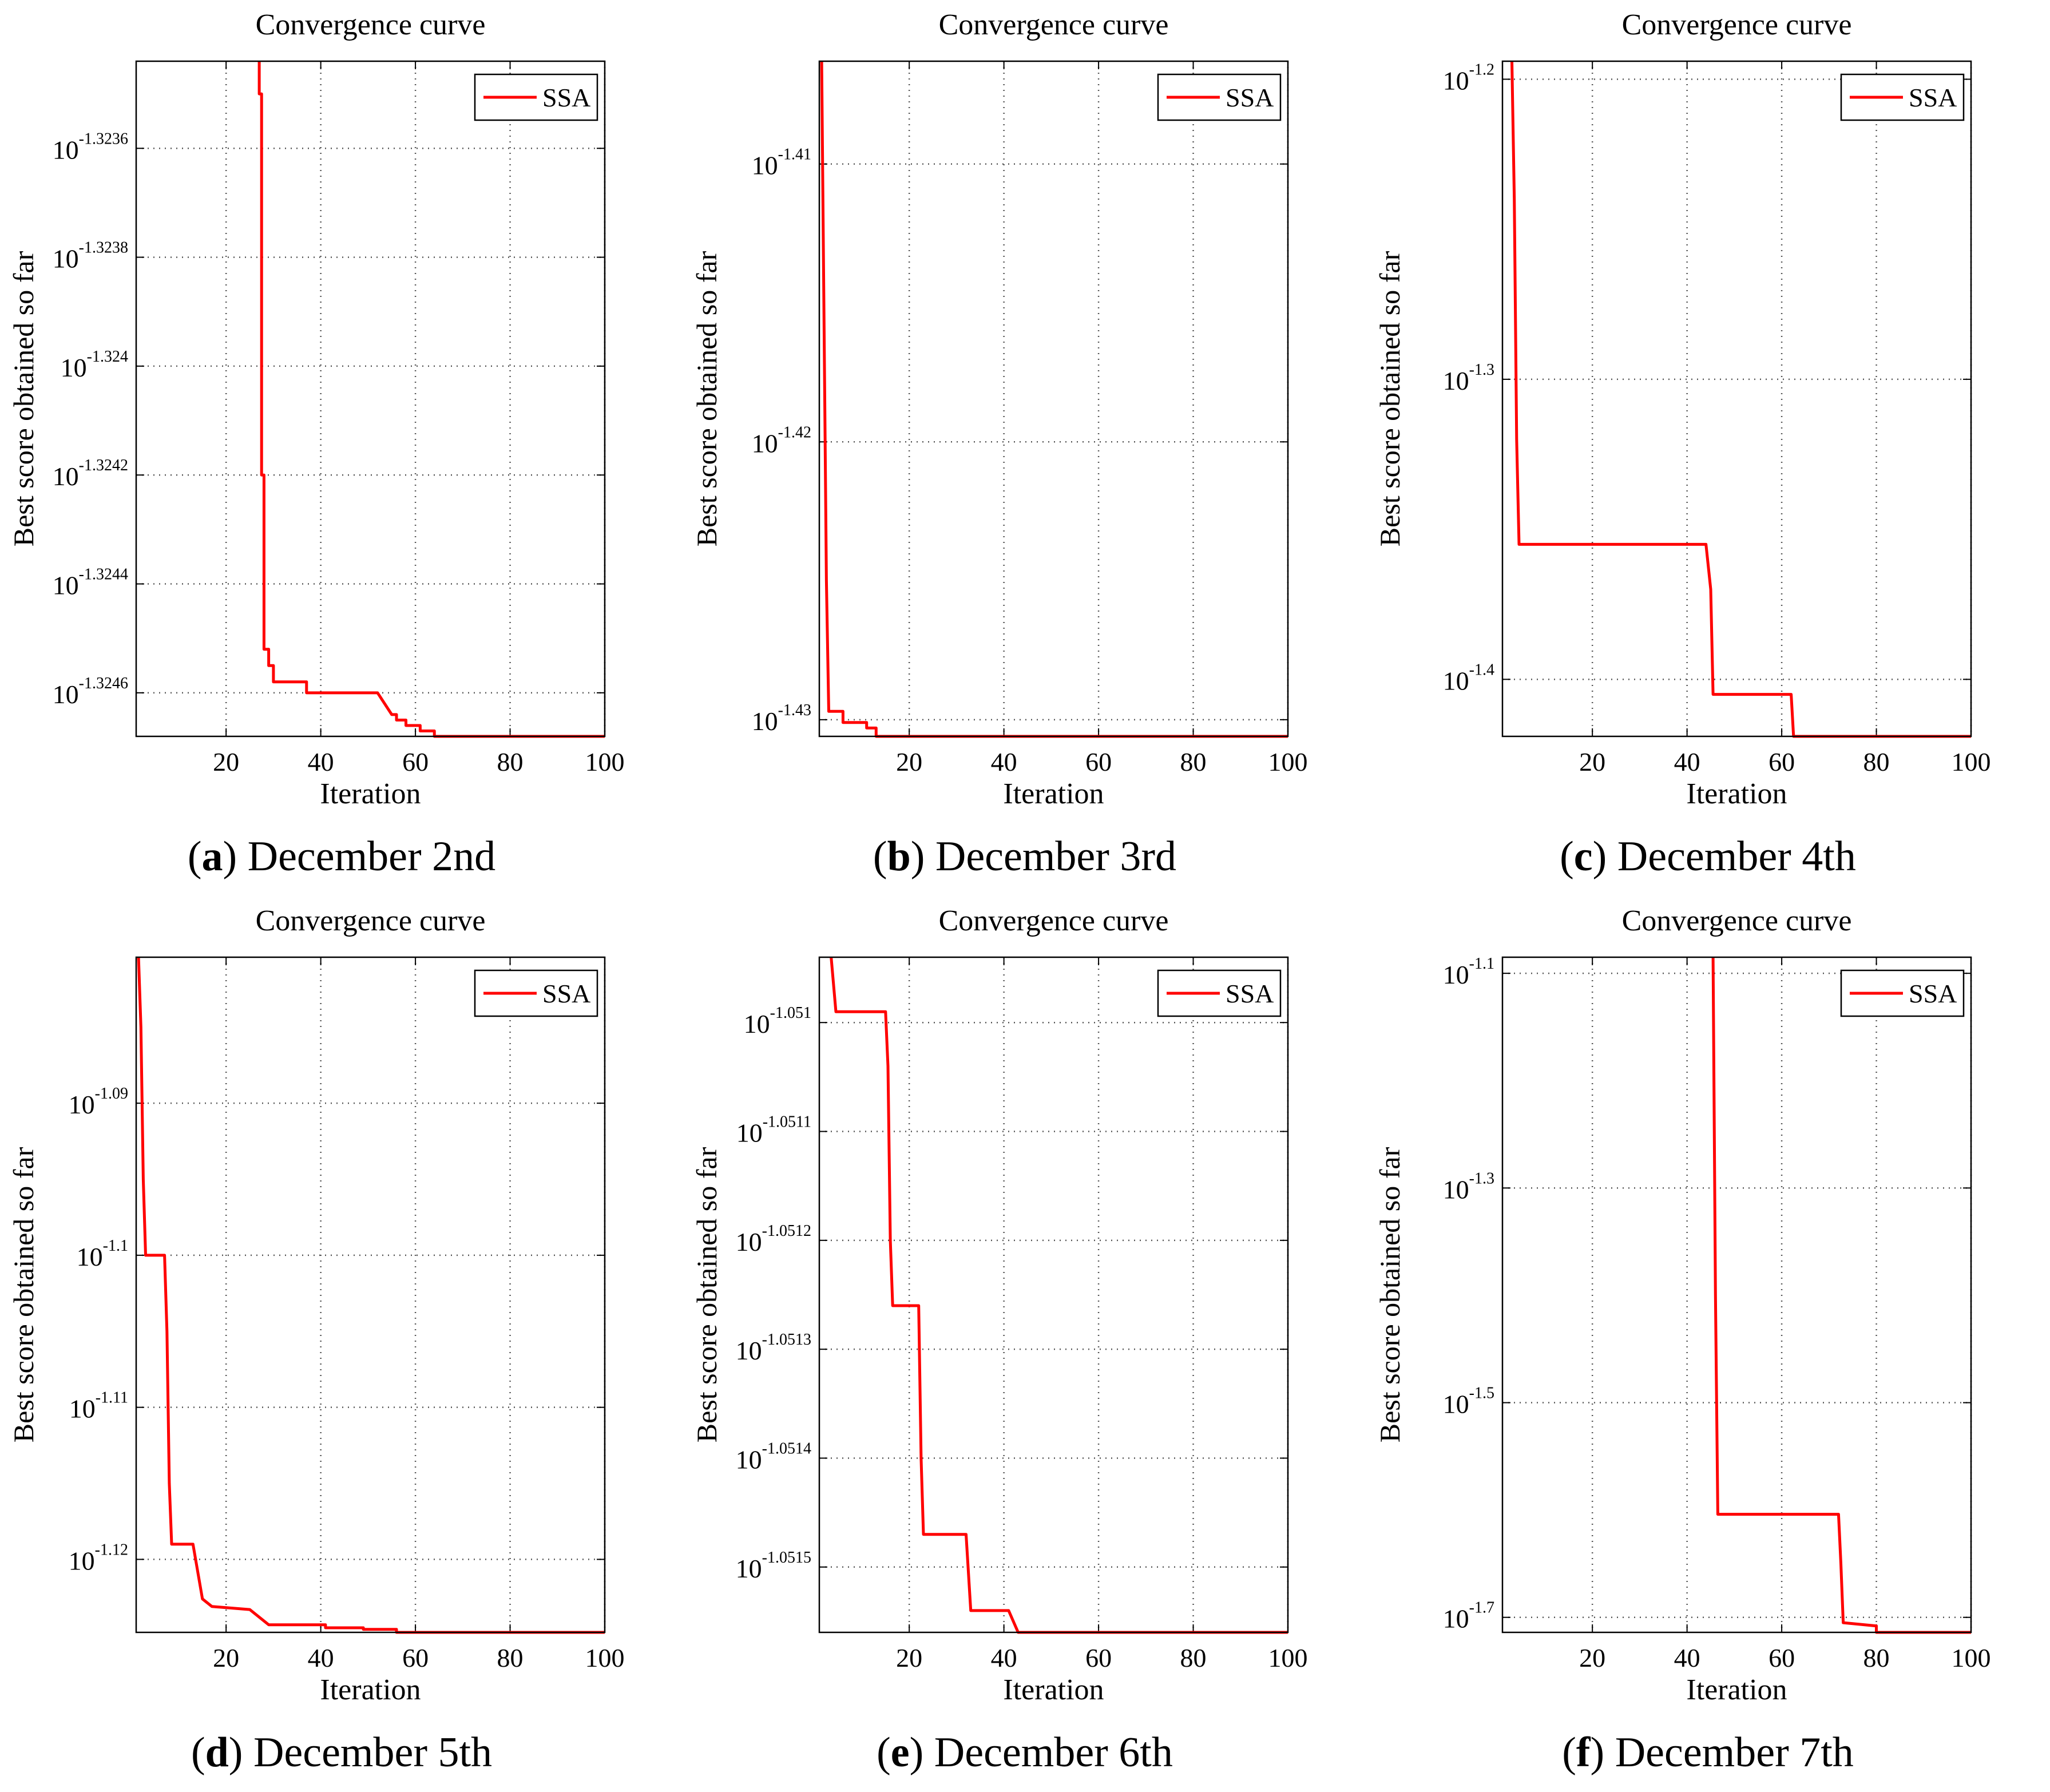  Describe the element at coordinates (773, 1348) in the screenshot. I see `y-tick-label: 10-1.0513` at that location.